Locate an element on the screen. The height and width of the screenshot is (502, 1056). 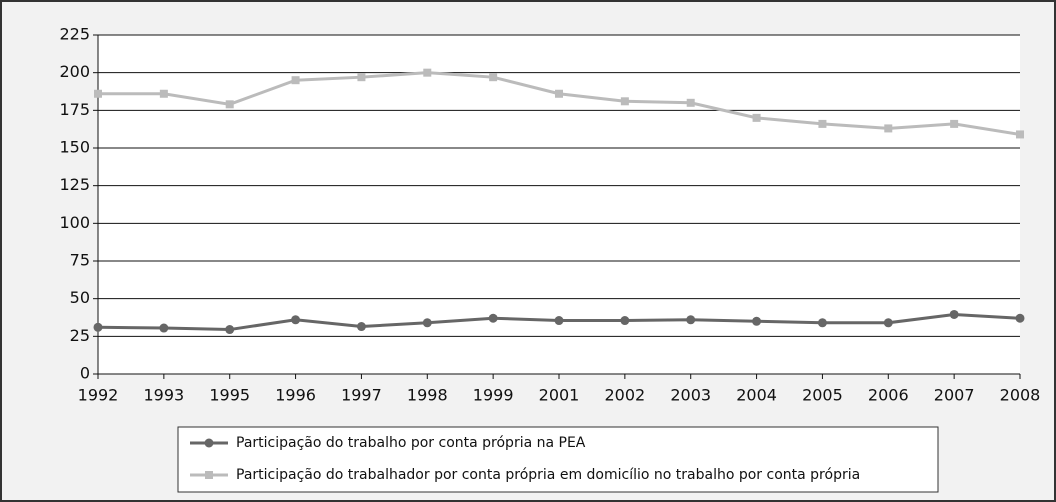
y-tick-label: 25 is located at coordinates (80, 335).